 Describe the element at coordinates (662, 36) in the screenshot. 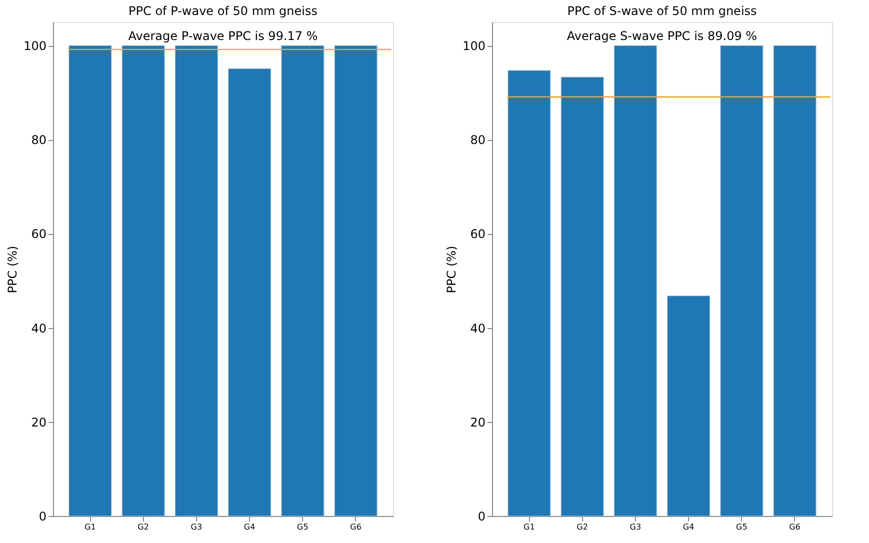

I see `annotation: Average S-wave PPC is 89.09 %` at that location.